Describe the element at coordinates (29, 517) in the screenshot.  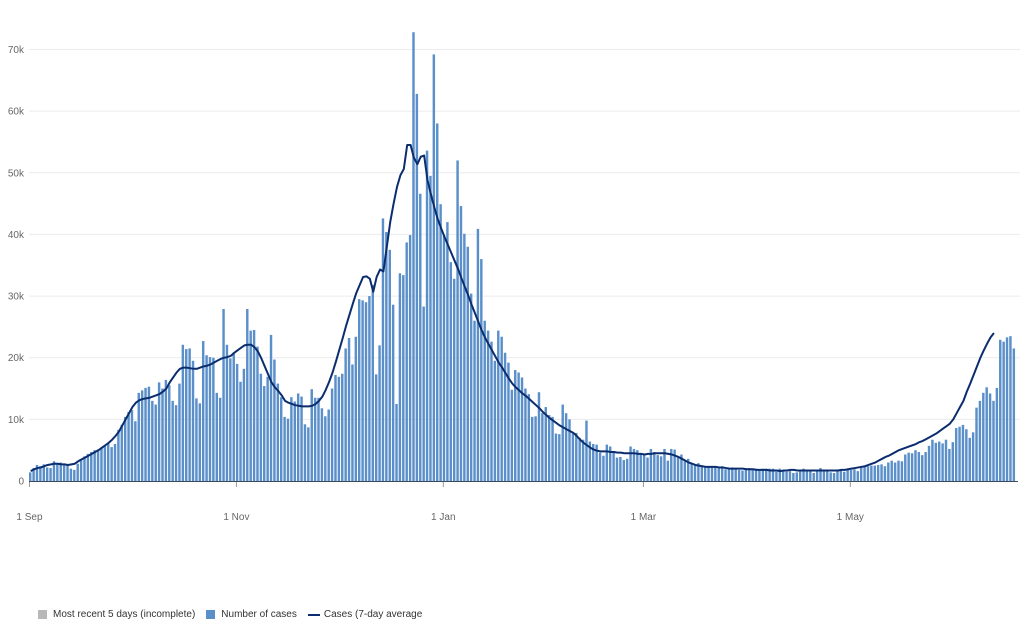
I see `x-tick-label: 1 Sep` at that location.